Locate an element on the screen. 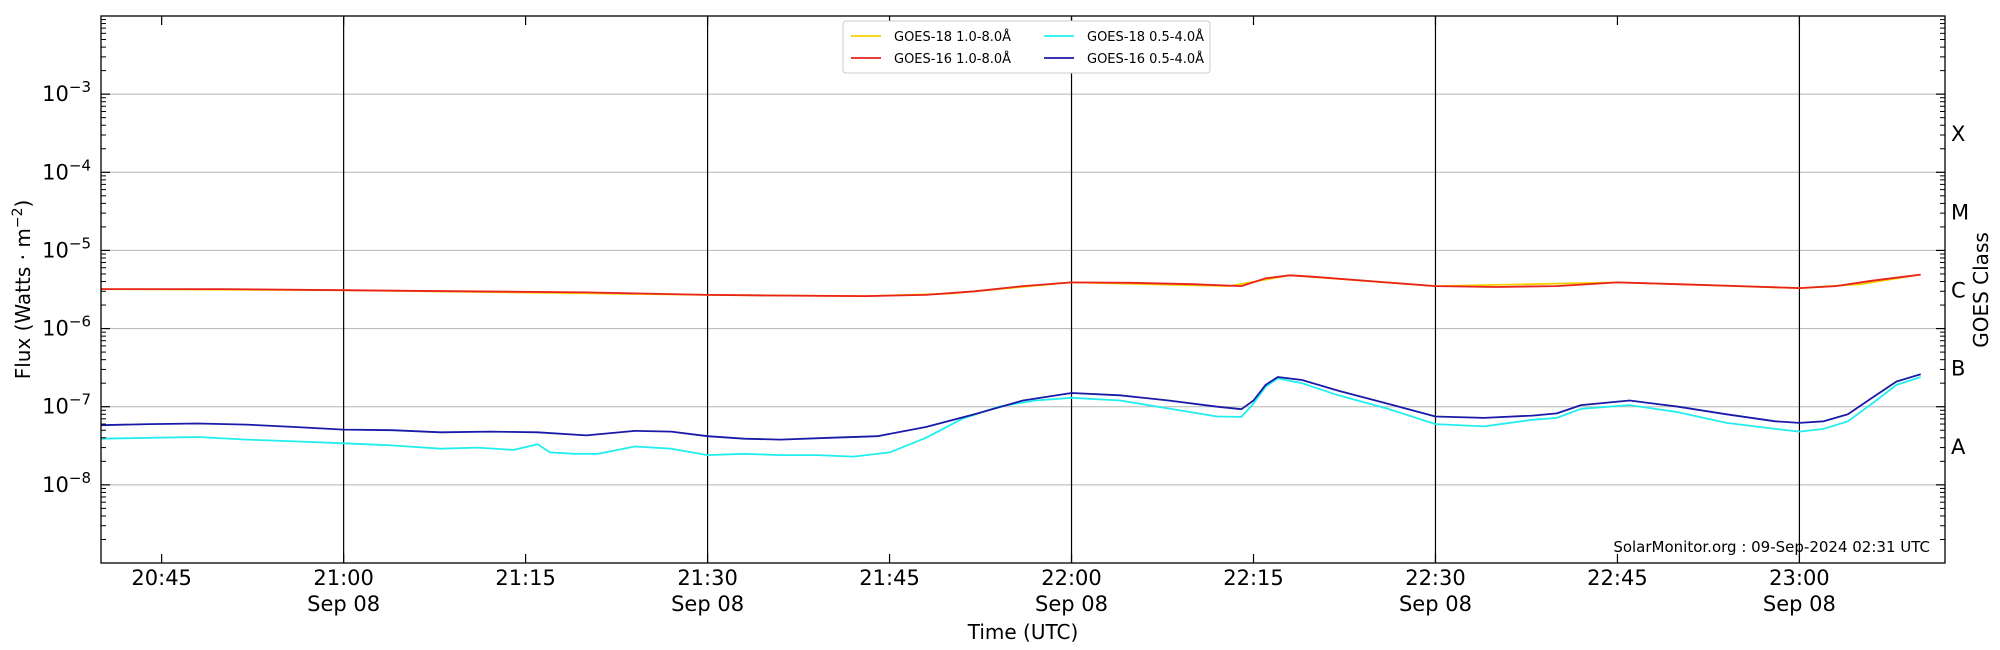  x-tick-label: 23:00 is located at coordinates (1799, 578).